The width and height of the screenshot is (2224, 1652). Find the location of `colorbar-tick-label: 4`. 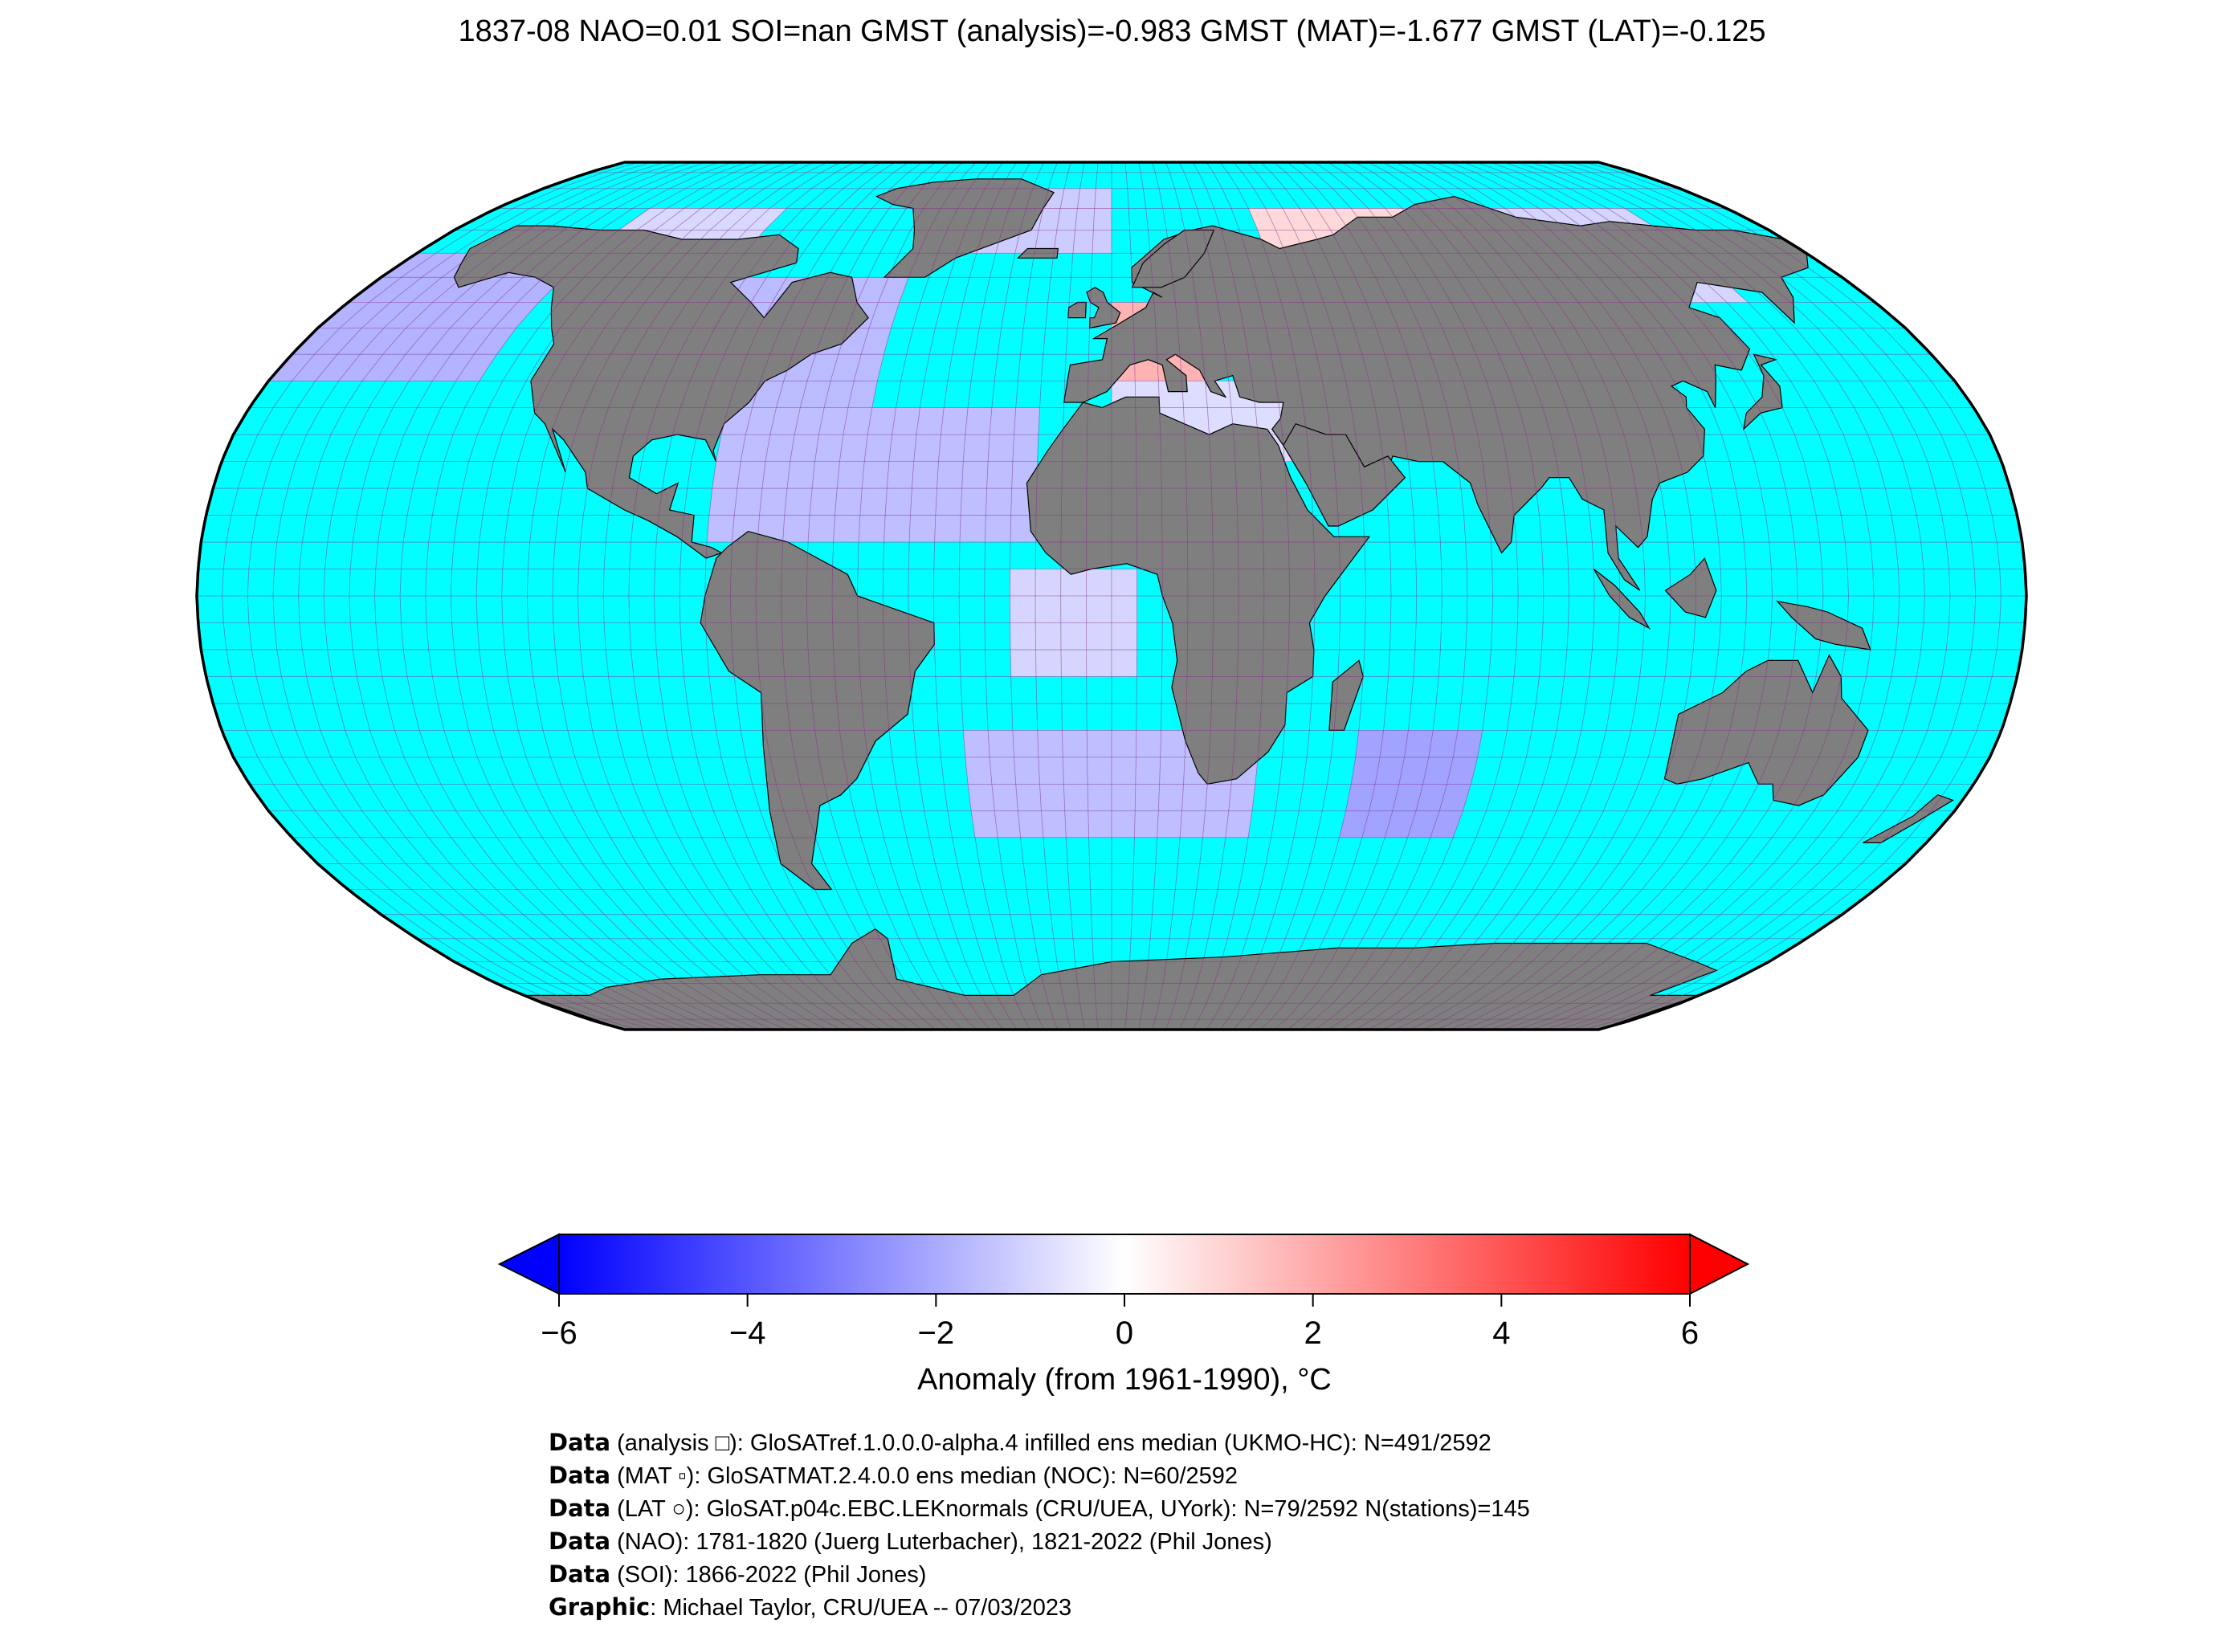

colorbar-tick-label: 4 is located at coordinates (1501, 1333).